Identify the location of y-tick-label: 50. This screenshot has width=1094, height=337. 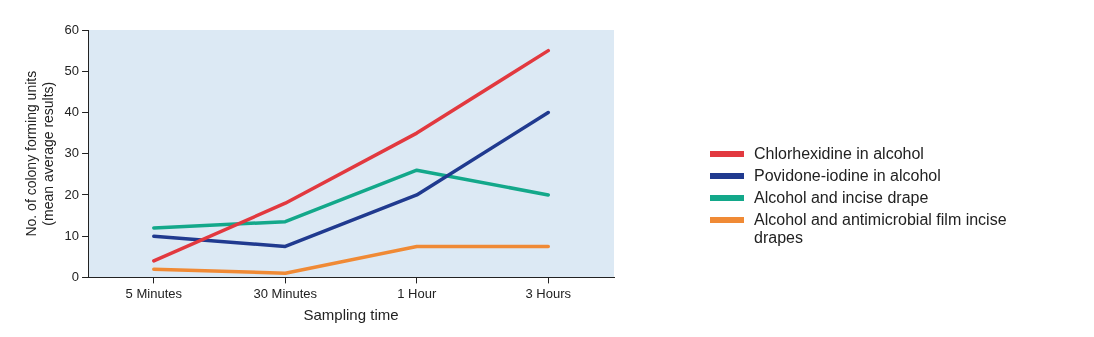
(72, 70).